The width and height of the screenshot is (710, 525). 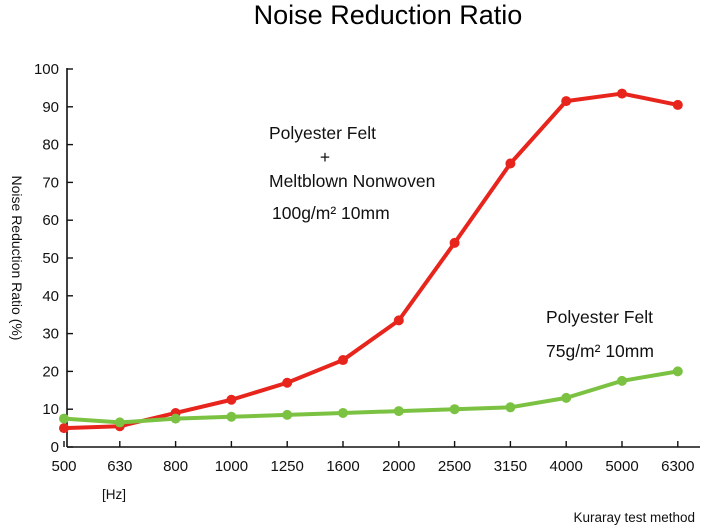 What do you see at coordinates (50, 107) in the screenshot?
I see `y-tick-label: 90` at bounding box center [50, 107].